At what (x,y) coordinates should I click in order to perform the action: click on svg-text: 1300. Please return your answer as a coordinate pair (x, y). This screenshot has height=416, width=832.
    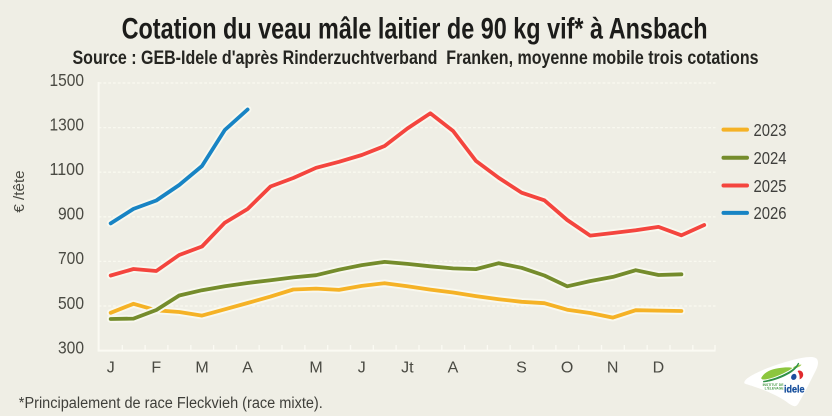
    Looking at the image, I should click on (67, 124).